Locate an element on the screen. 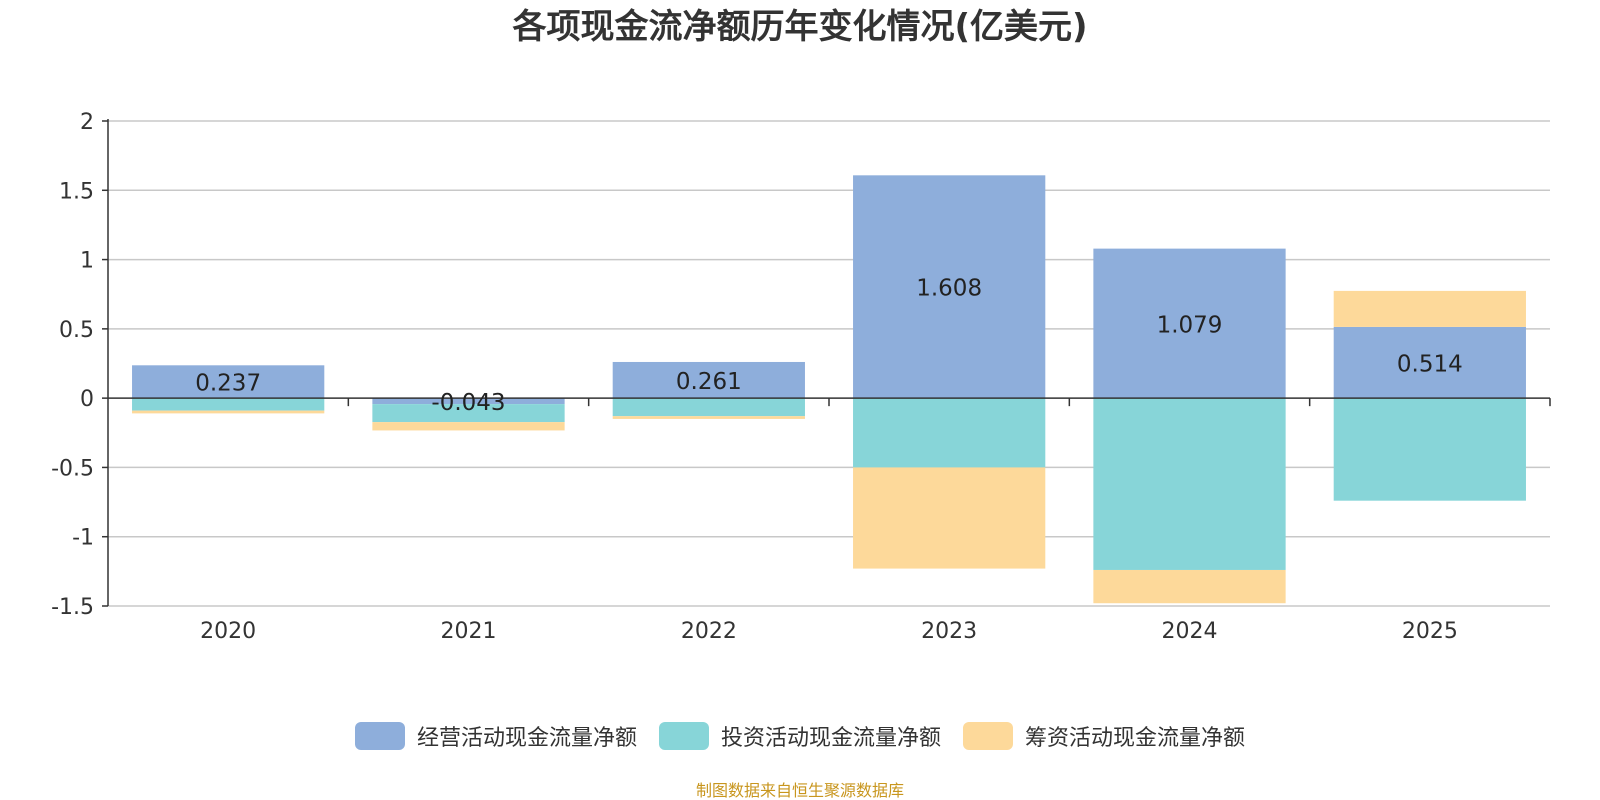  chart-title: 各项现金流净额历年变化情况(亿美元) is located at coordinates (800, 27).